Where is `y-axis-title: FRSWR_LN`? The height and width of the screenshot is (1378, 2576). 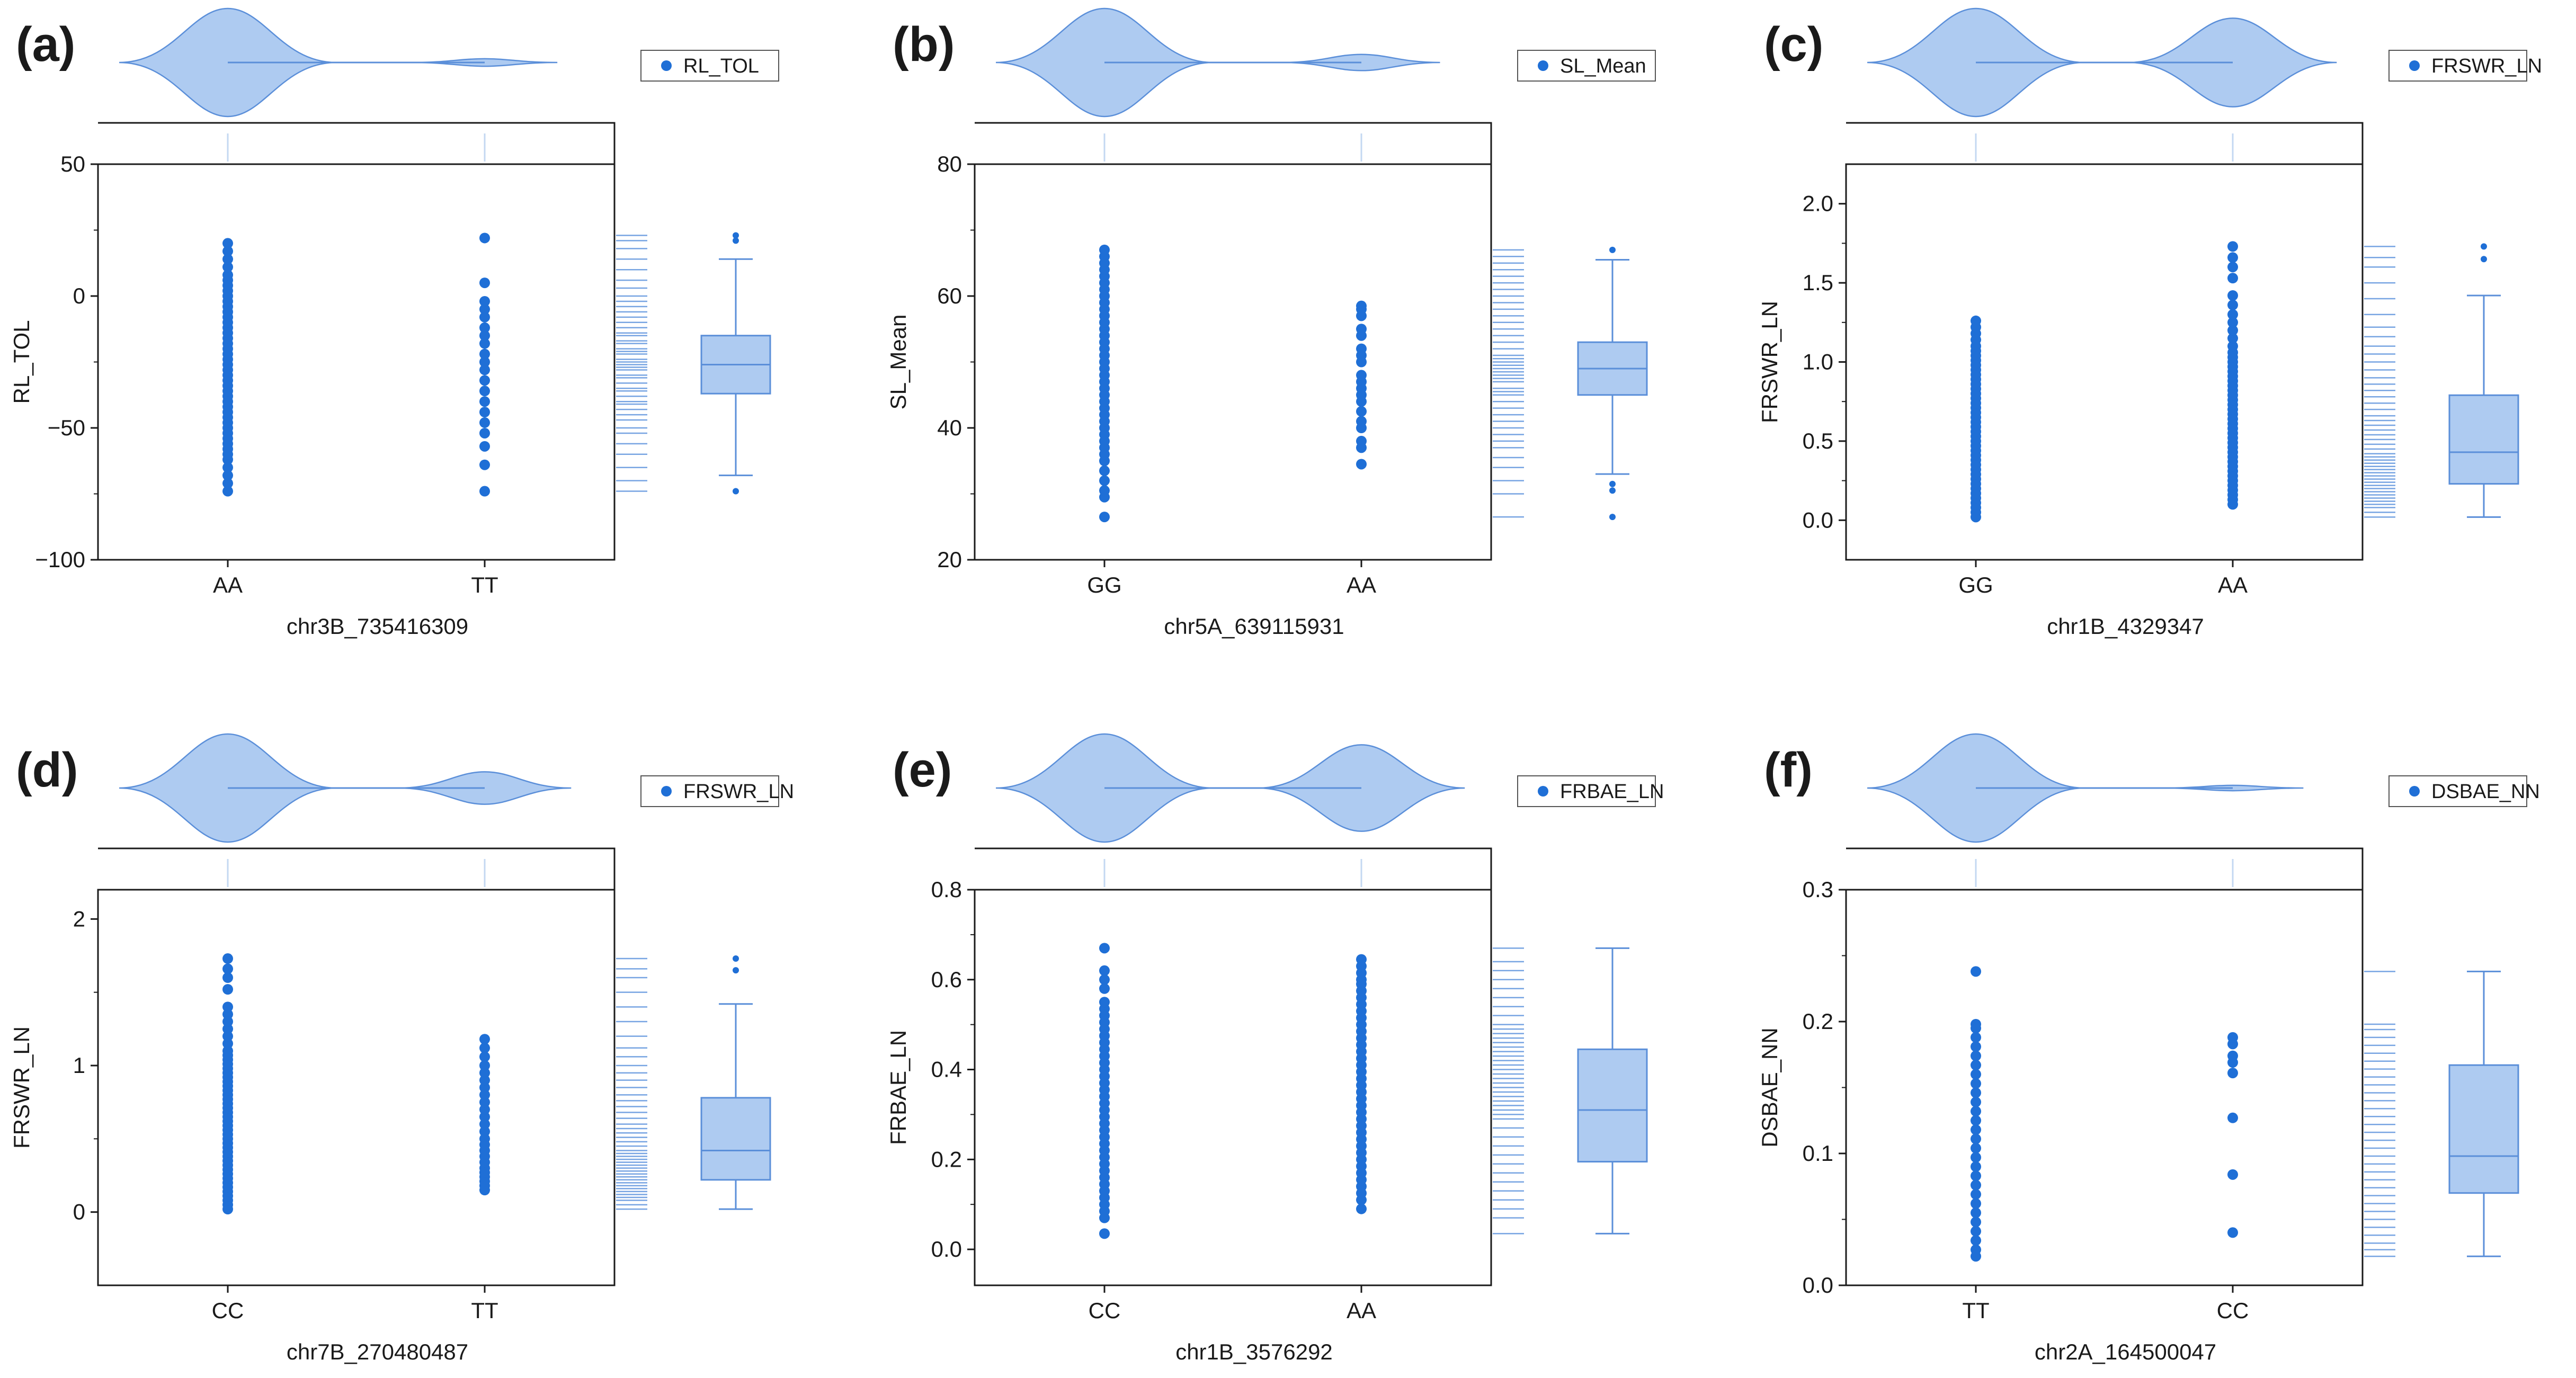
y-axis-title: FRSWR_LN is located at coordinates (21, 1087).